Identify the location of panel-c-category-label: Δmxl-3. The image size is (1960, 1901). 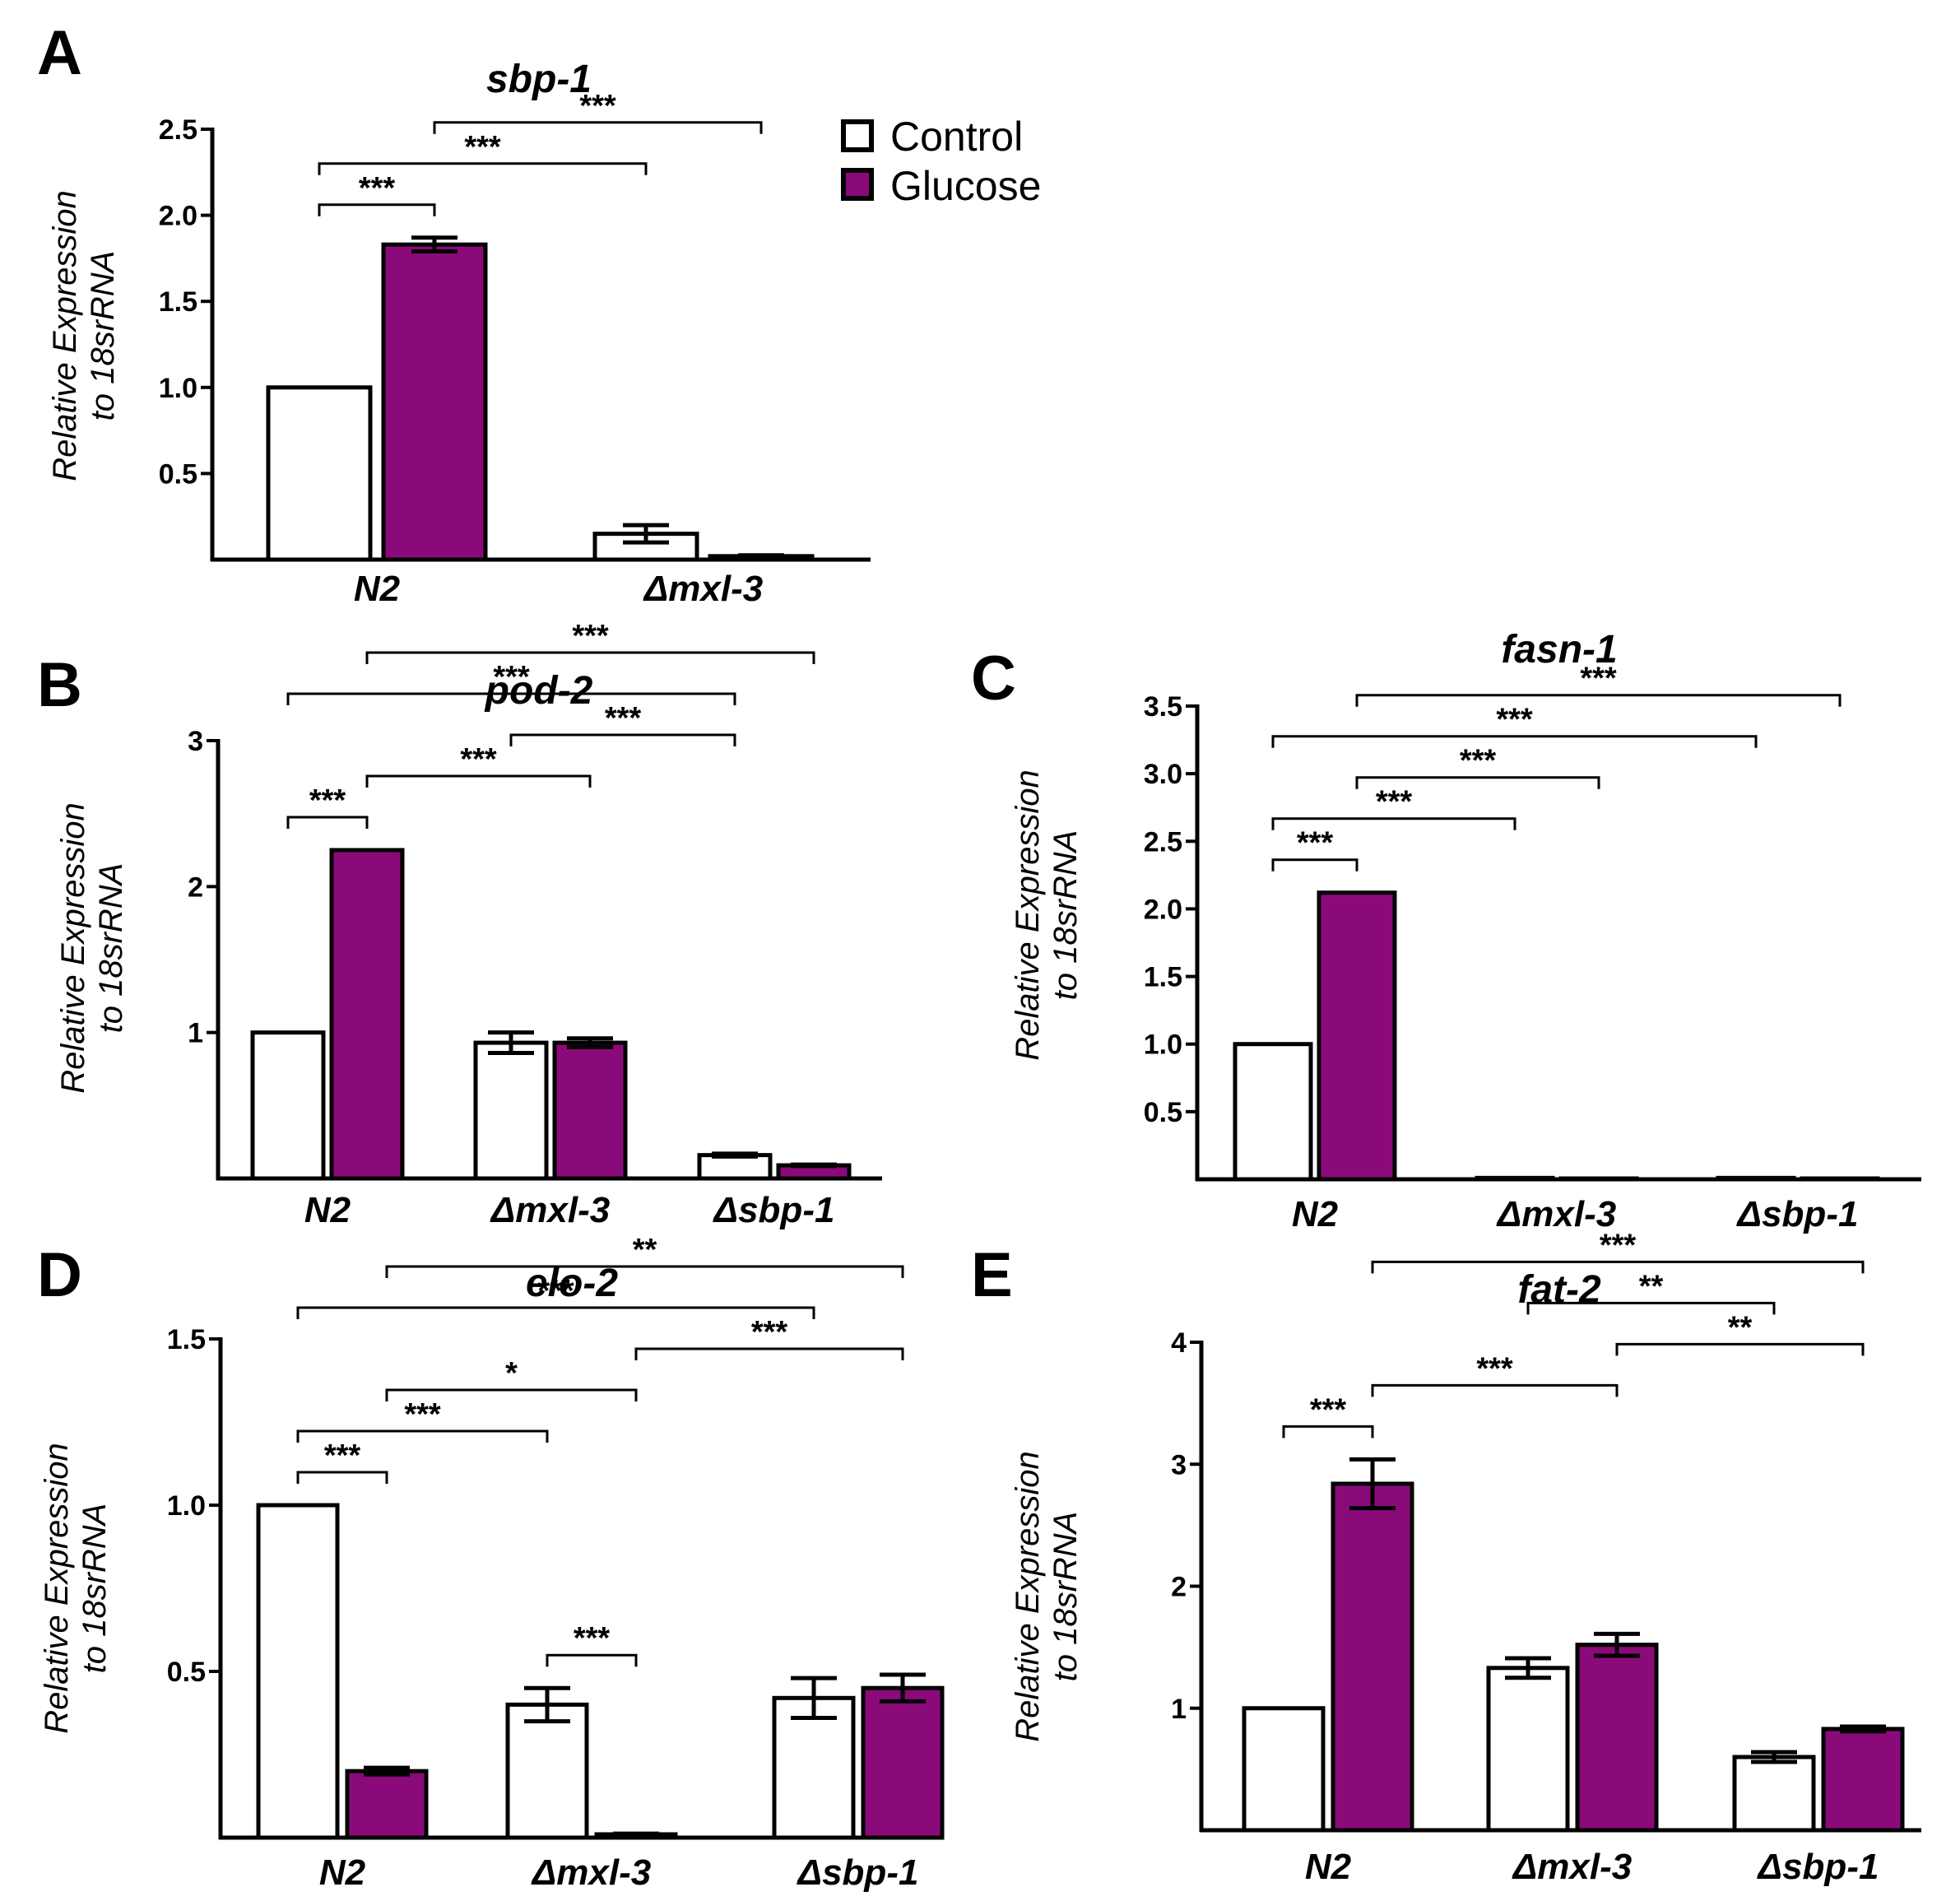
(1556, 1214).